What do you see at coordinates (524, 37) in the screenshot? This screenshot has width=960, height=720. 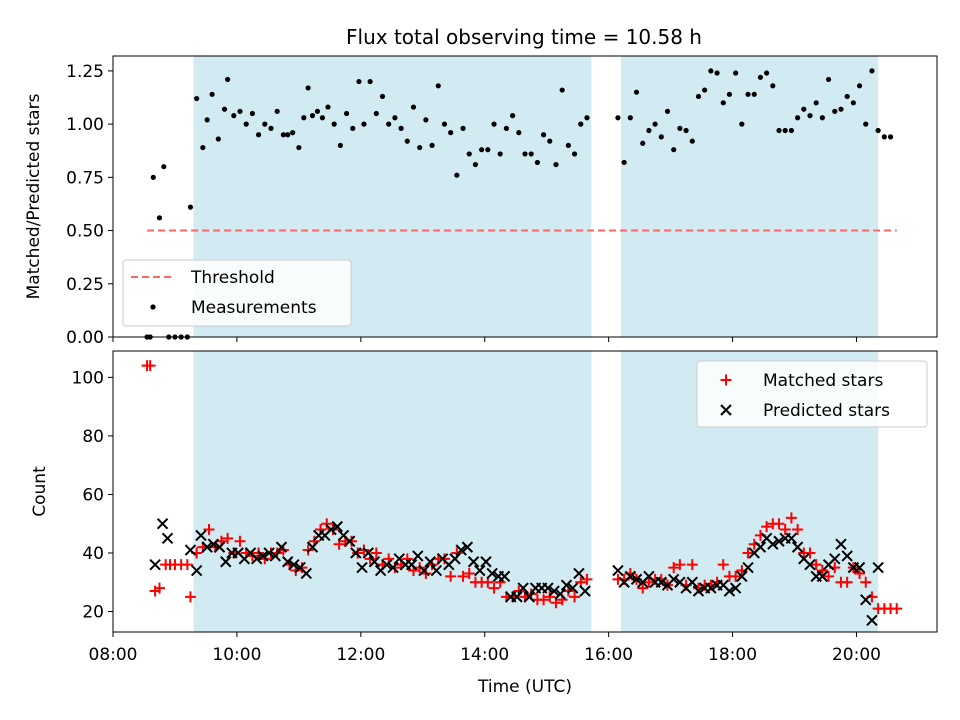 I see `chart-title: Flux total observing time = 10.58 h` at bounding box center [524, 37].